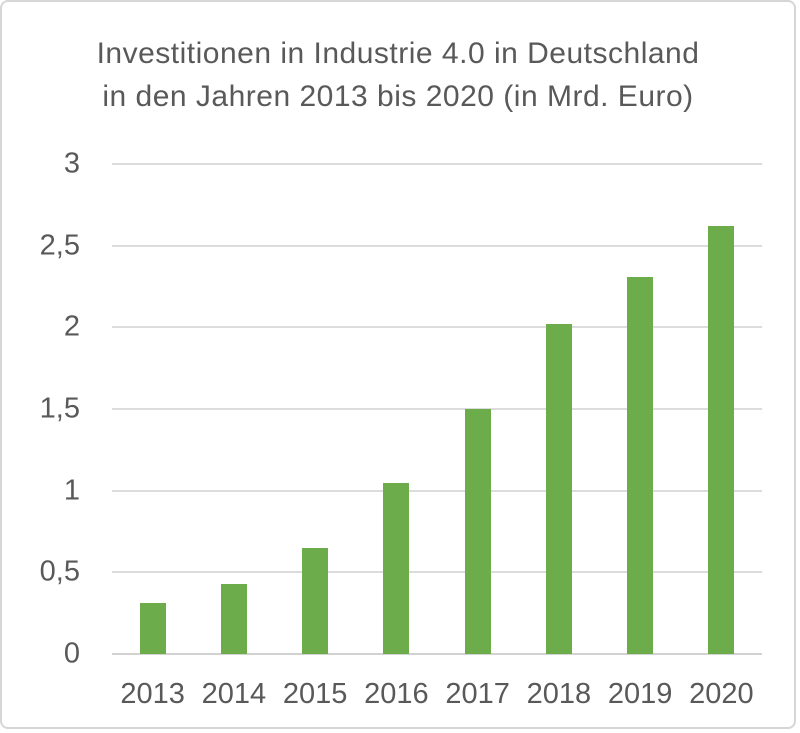  I want to click on x-tick-label-2015: 2015, so click(315, 694).